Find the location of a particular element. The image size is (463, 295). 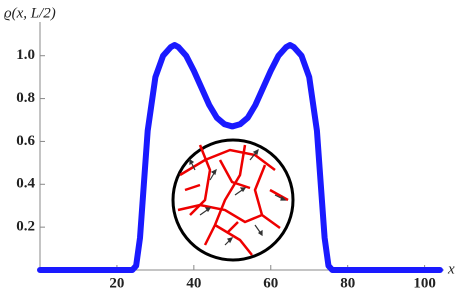

x-tick-label: 60 is located at coordinates (270, 283).